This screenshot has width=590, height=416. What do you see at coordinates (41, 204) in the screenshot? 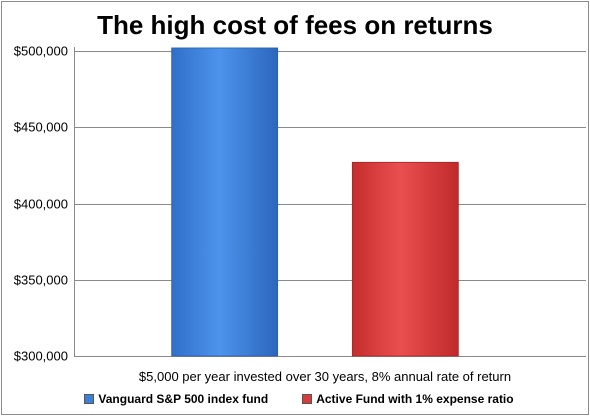
I see `y-tick-label: $400,000` at bounding box center [41, 204].